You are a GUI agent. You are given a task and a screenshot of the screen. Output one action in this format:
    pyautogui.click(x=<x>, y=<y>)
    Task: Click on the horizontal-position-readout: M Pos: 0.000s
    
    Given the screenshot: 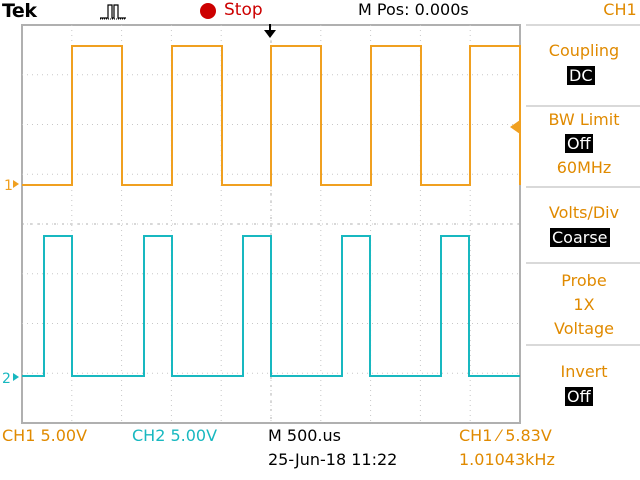 What is the action you would take?
    pyautogui.click(x=413, y=9)
    